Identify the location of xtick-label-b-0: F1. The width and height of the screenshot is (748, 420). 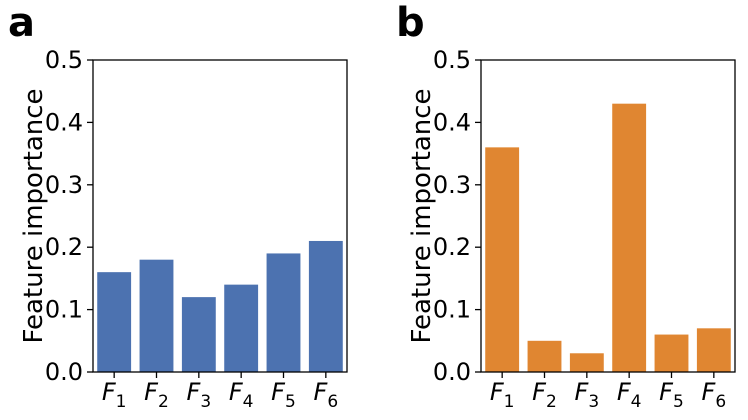
(502, 395).